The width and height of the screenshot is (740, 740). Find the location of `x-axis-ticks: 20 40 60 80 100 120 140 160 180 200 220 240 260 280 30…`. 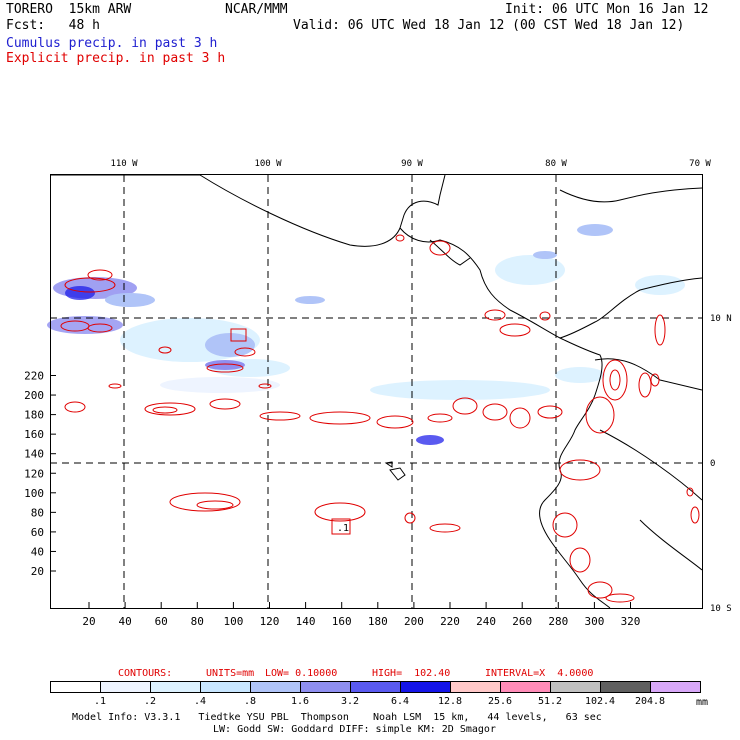

x-axis-ticks: 20 40 60 80 100 120 140 160 180 200 220 240 260 280 30… is located at coordinates (361, 615).